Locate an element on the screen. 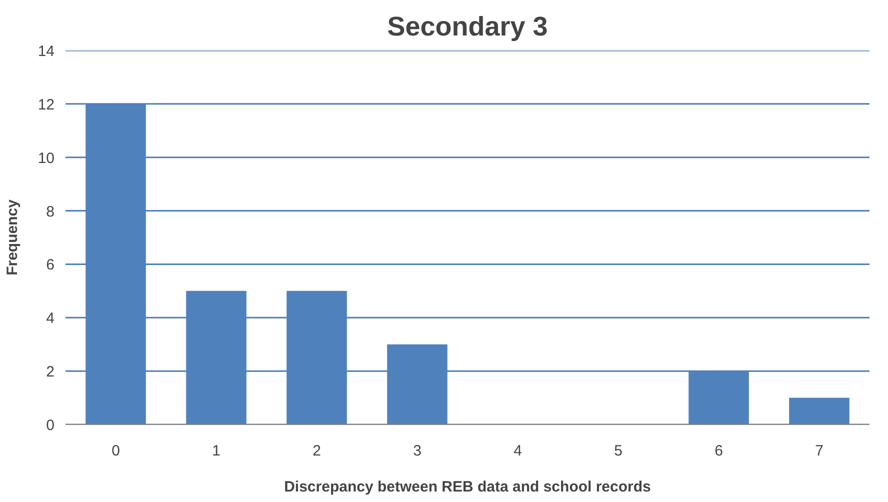  y-tick-label: 14 is located at coordinates (46, 51).